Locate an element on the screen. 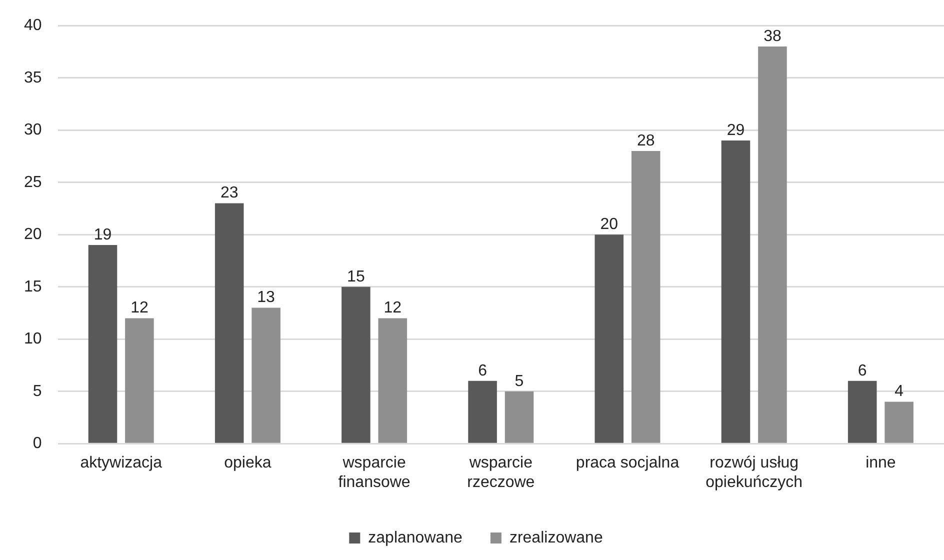 This screenshot has width=944, height=560. y-tick-label: 5 is located at coordinates (37, 391).